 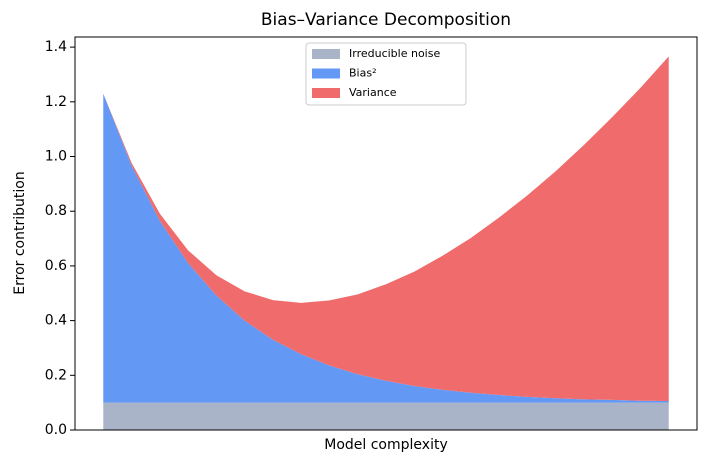 What do you see at coordinates (386, 416) in the screenshot?
I see `area` at bounding box center [386, 416].